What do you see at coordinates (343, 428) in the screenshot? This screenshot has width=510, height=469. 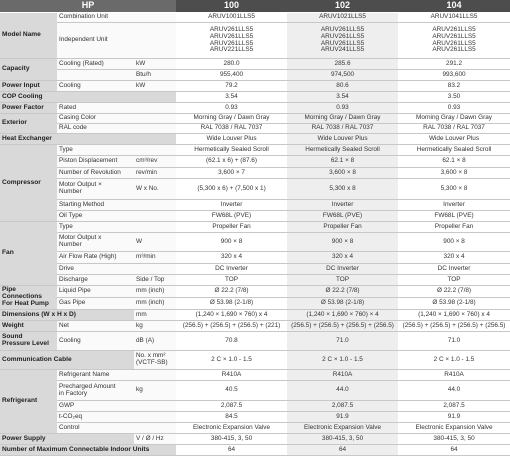 I see `value-cell: Electronic Expansion Valve` at bounding box center [343, 428].